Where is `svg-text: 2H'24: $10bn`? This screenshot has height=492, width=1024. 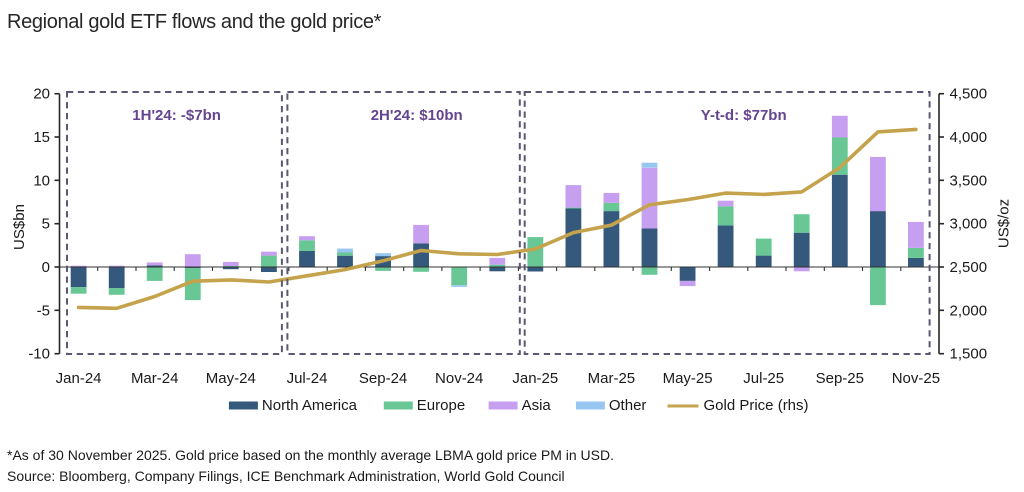 svg-text: 2H'24: $10bn is located at coordinates (417, 115).